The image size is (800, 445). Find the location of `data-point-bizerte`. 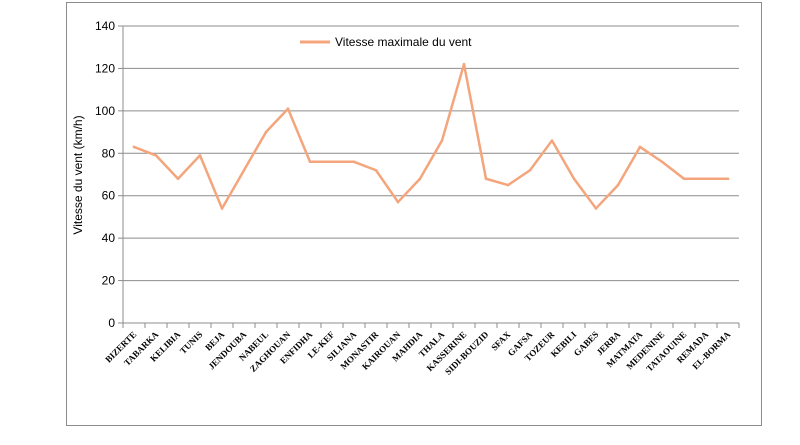

data-point-bizerte is located at coordinates (134, 147).